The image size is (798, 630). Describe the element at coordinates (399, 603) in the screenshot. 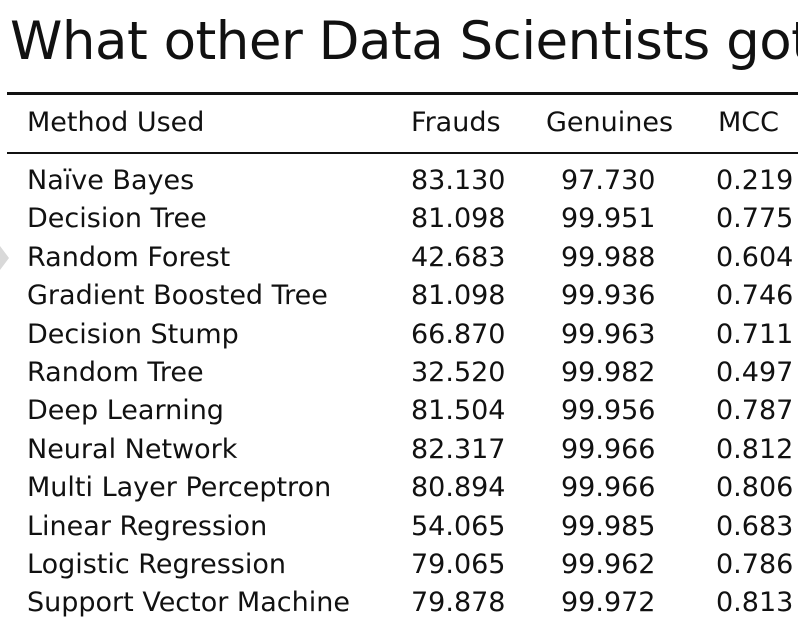

I see `table-row: Support Vector Machine 79.878 99.972 0.813` at that location.